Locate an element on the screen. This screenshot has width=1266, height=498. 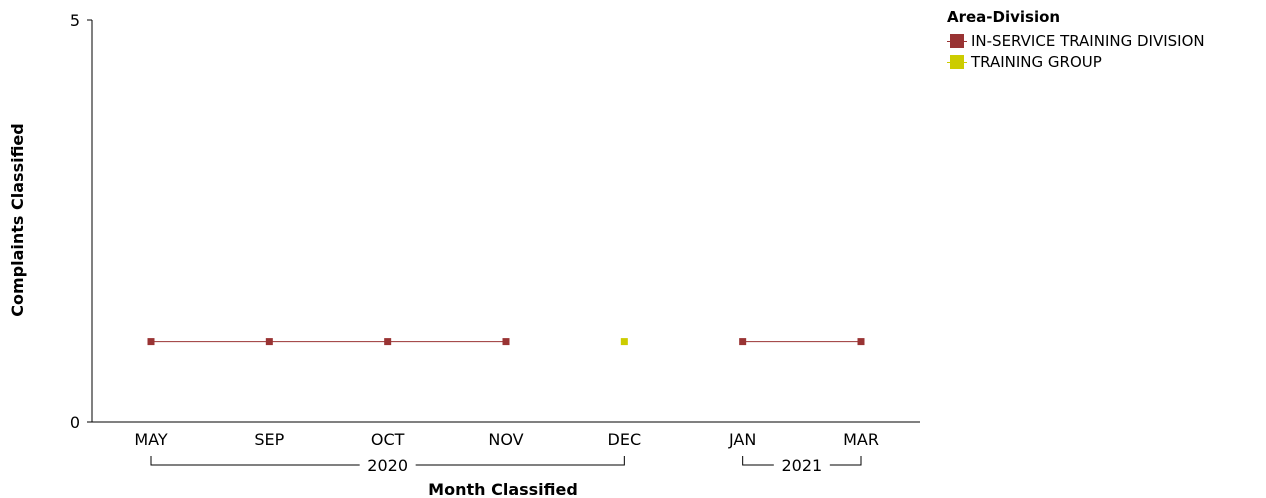
x-tick-label: JAN is located at coordinates (742, 439).